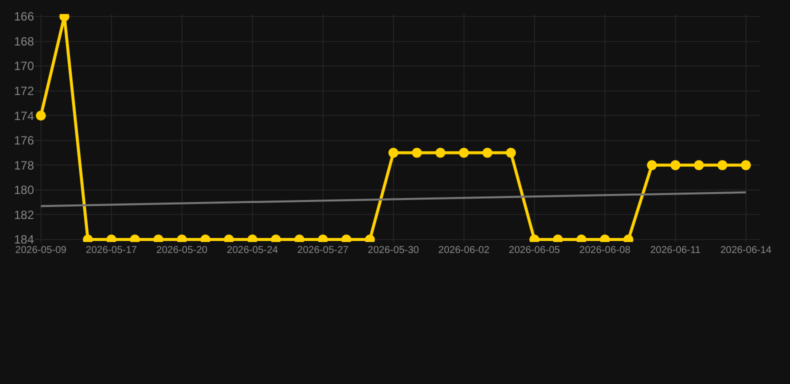  Describe the element at coordinates (24, 165) in the screenshot. I see `y-tick-label: 178` at that location.